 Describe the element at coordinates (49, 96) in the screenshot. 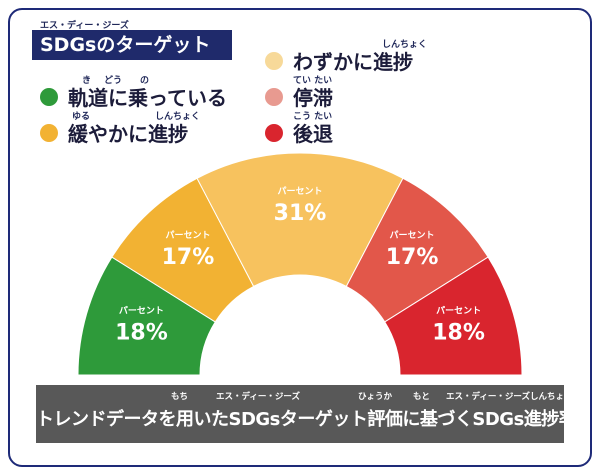

I see `legend-swatch-green` at that location.